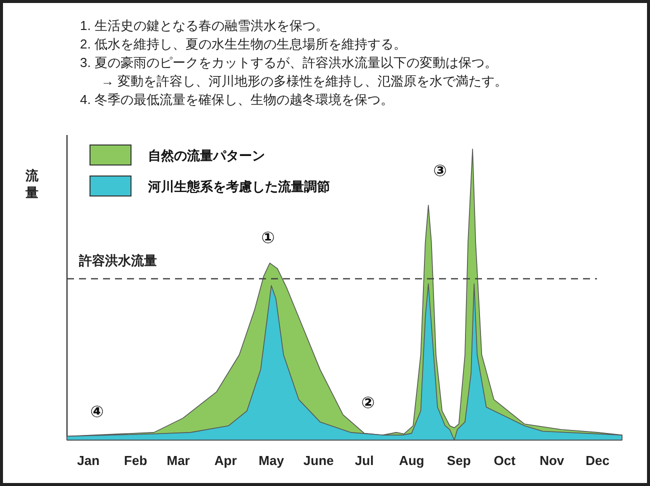  What do you see at coordinates (178, 460) in the screenshot?
I see `x-tick-label: Mar` at bounding box center [178, 460].